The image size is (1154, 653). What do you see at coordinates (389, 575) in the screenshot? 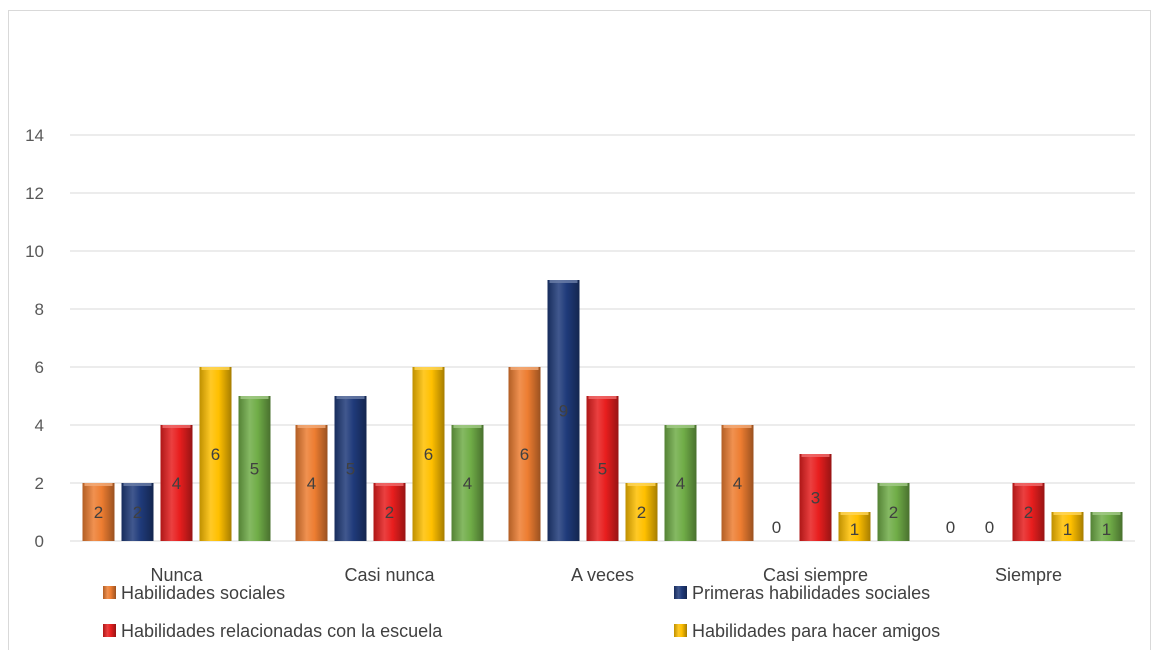
I see `x-tick-label: Casi nunca` at bounding box center [389, 575].